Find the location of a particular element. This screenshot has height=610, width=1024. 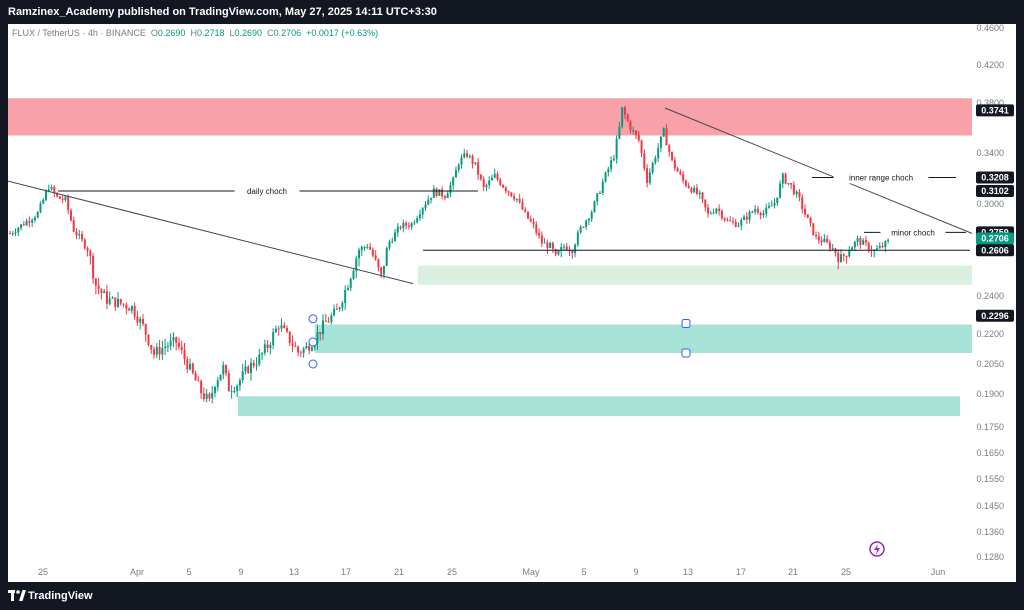

x-tick-label: 25 is located at coordinates (43, 572).